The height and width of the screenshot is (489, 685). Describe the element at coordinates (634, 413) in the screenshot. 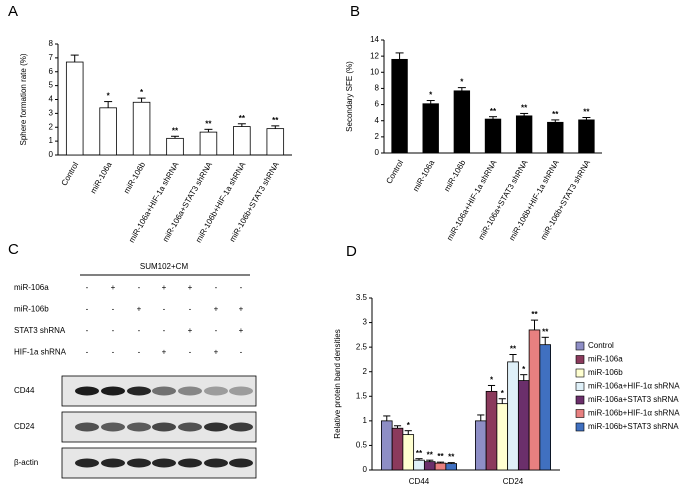

I see `legend-label: miR-106b+HIF-1α shRNA` at that location.